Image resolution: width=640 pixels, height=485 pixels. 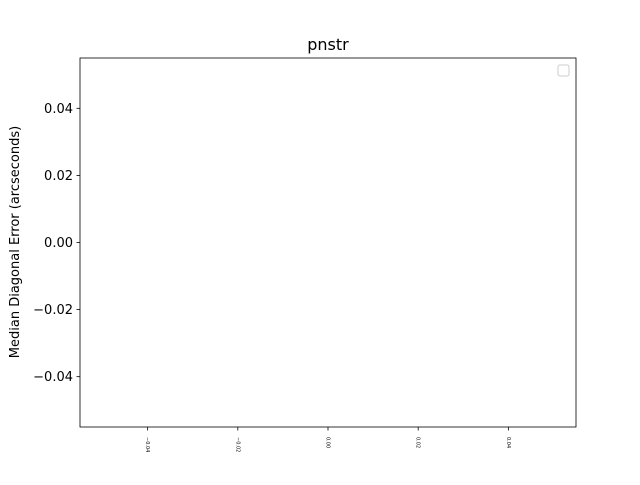 I want to click on y-tick-label: 0.00, so click(x=58, y=243).